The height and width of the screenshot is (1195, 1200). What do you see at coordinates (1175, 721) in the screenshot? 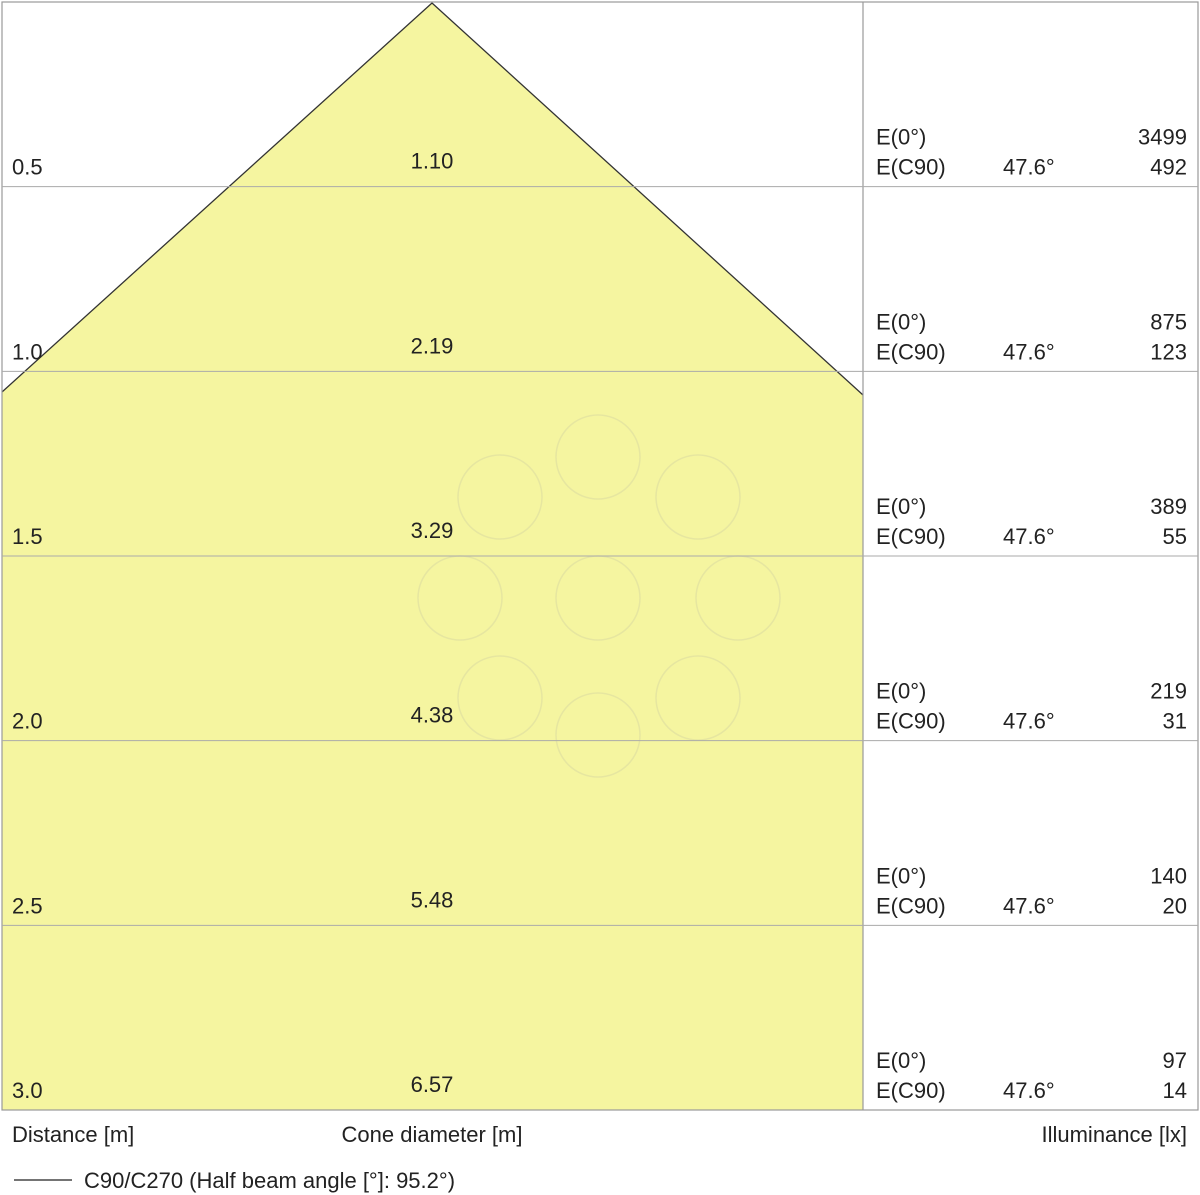
I see `ec90-value: 31` at bounding box center [1175, 721].